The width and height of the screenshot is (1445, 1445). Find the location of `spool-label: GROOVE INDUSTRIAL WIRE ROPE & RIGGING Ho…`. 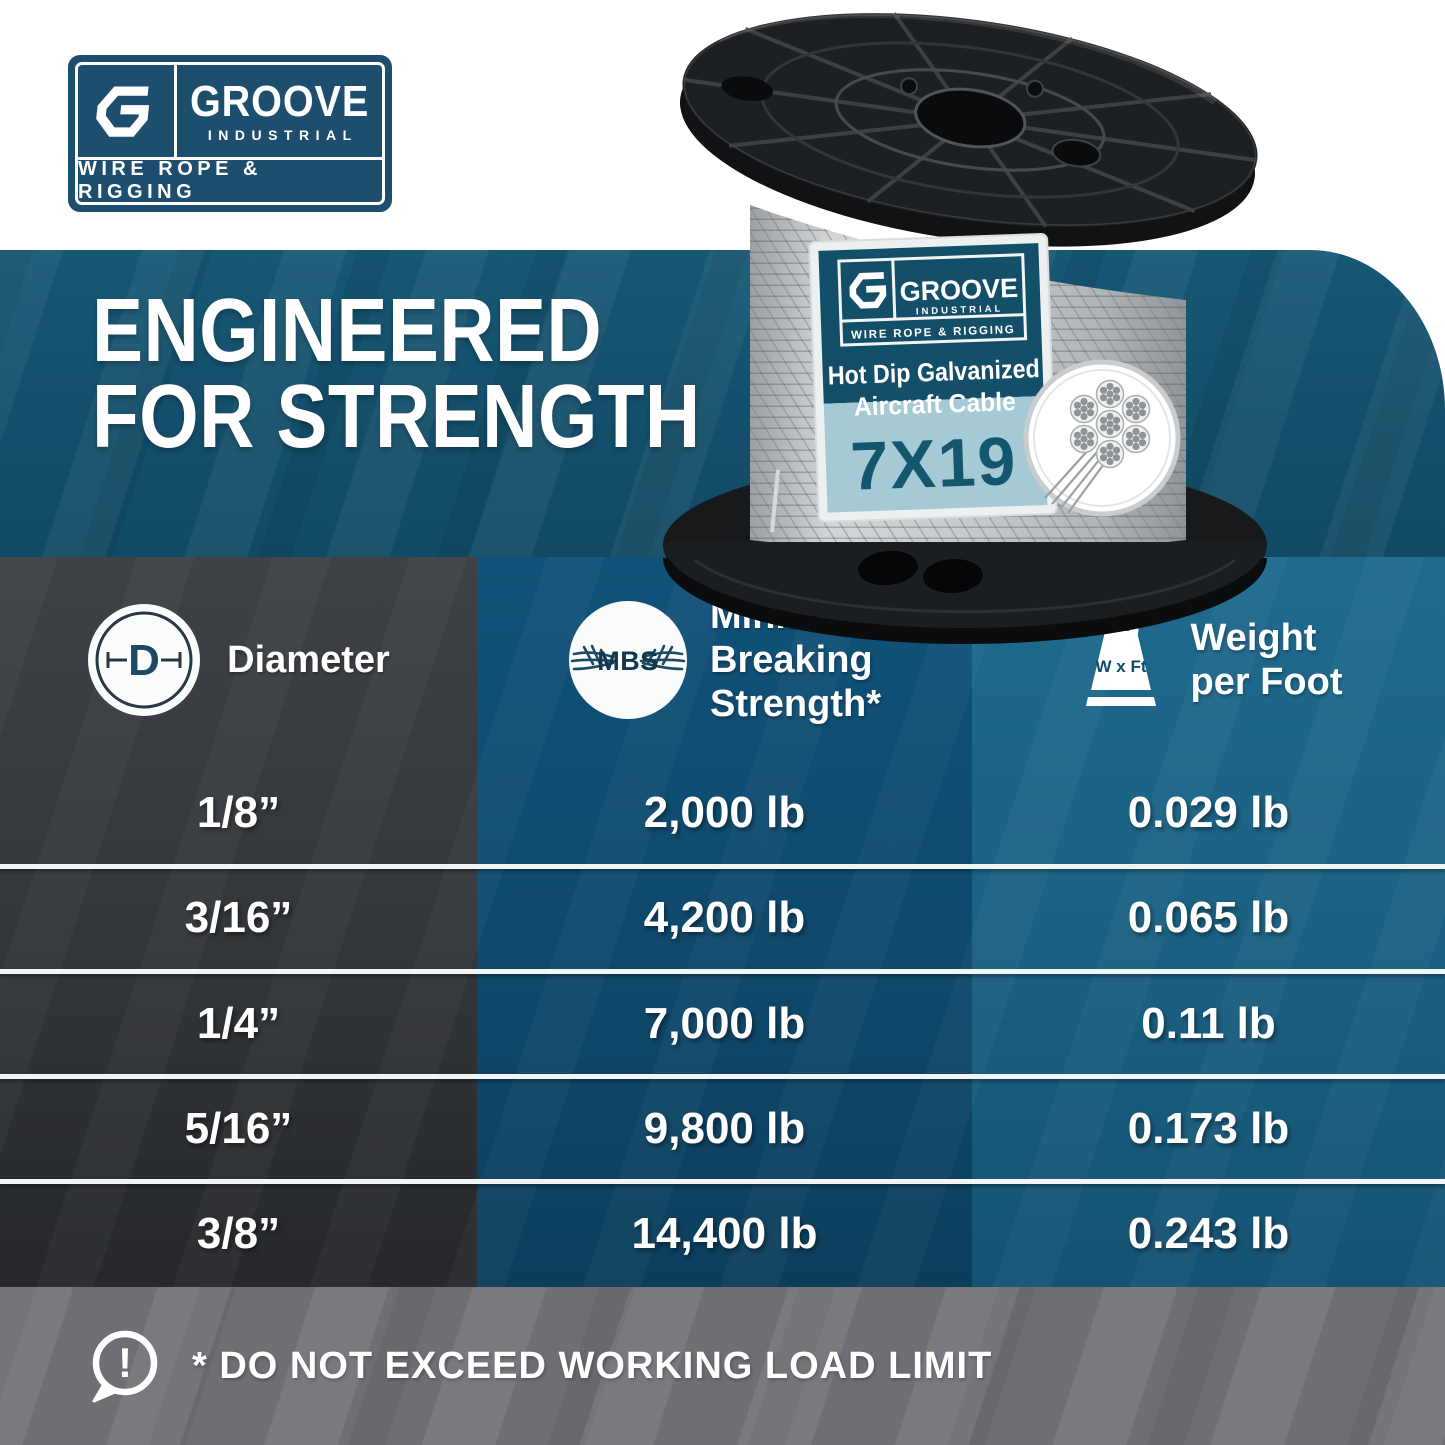

spool-label: GROOVE INDUSTRIAL WIRE ROPE & RIGGING Ho… is located at coordinates (933, 378).